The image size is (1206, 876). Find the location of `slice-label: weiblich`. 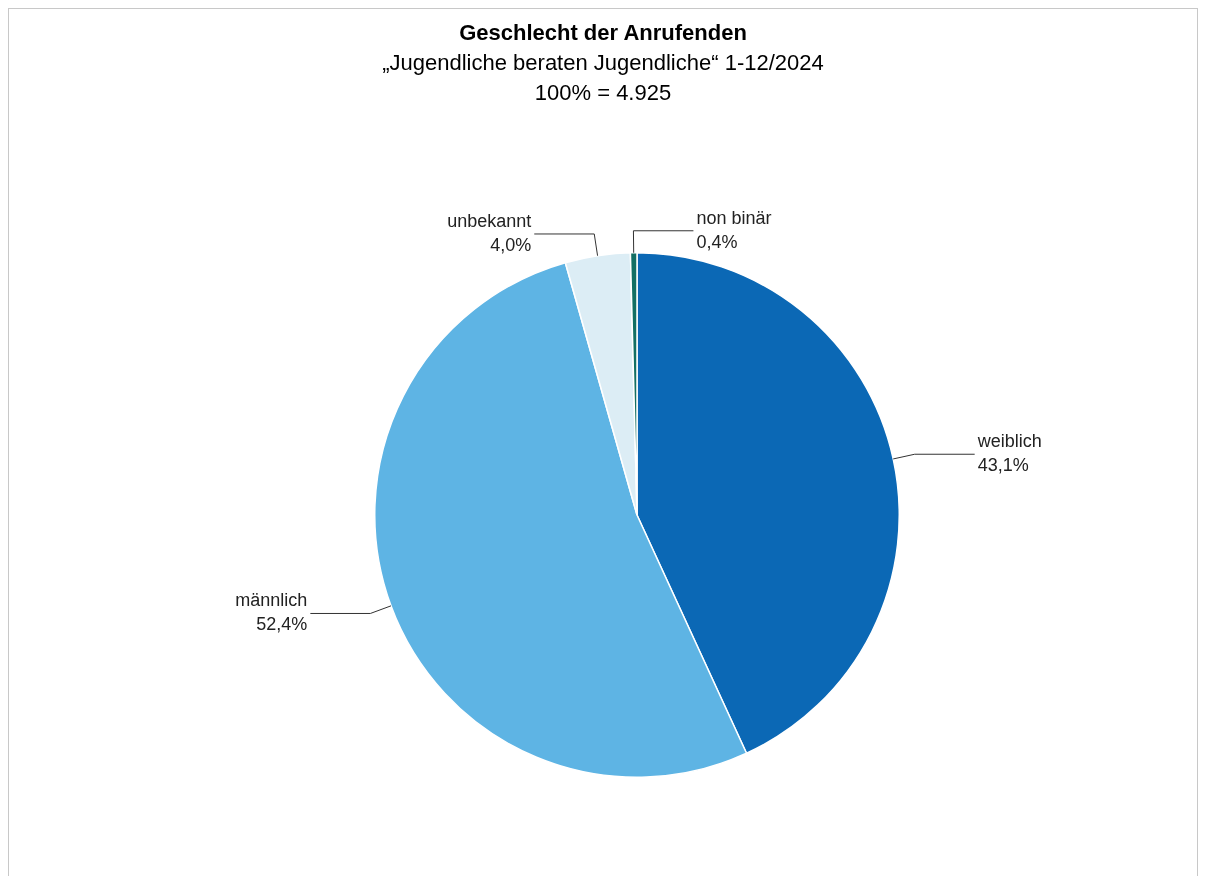

slice-label: weiblich is located at coordinates (1009, 441).